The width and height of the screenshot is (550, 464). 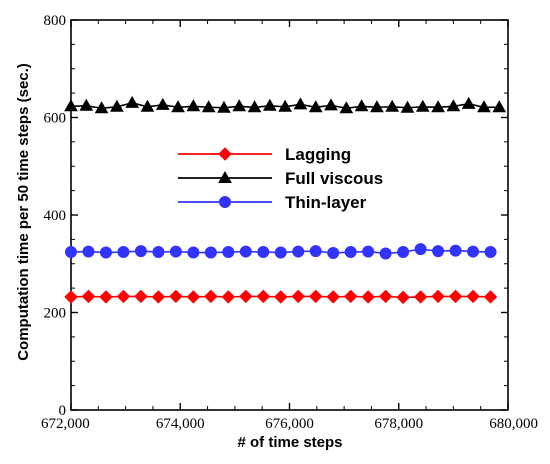 I want to click on legend-item: Full viscous, so click(x=280, y=178).